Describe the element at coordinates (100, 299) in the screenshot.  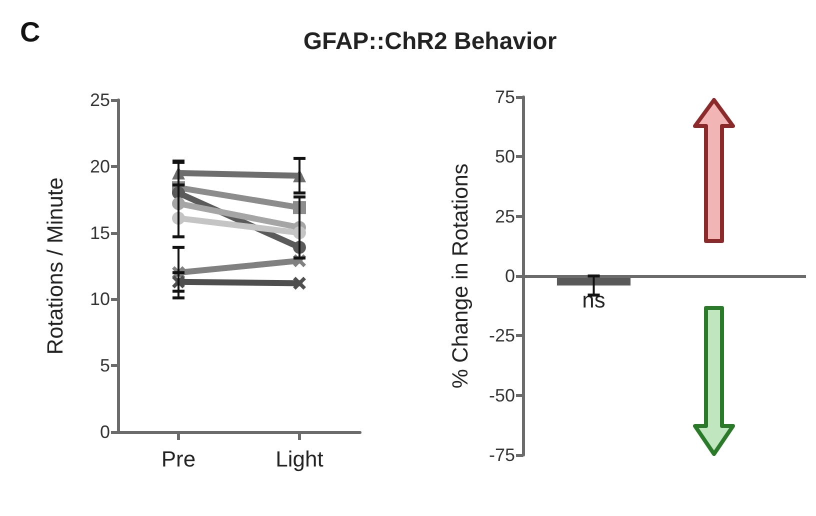
I see `y-tick-label: 10` at that location.